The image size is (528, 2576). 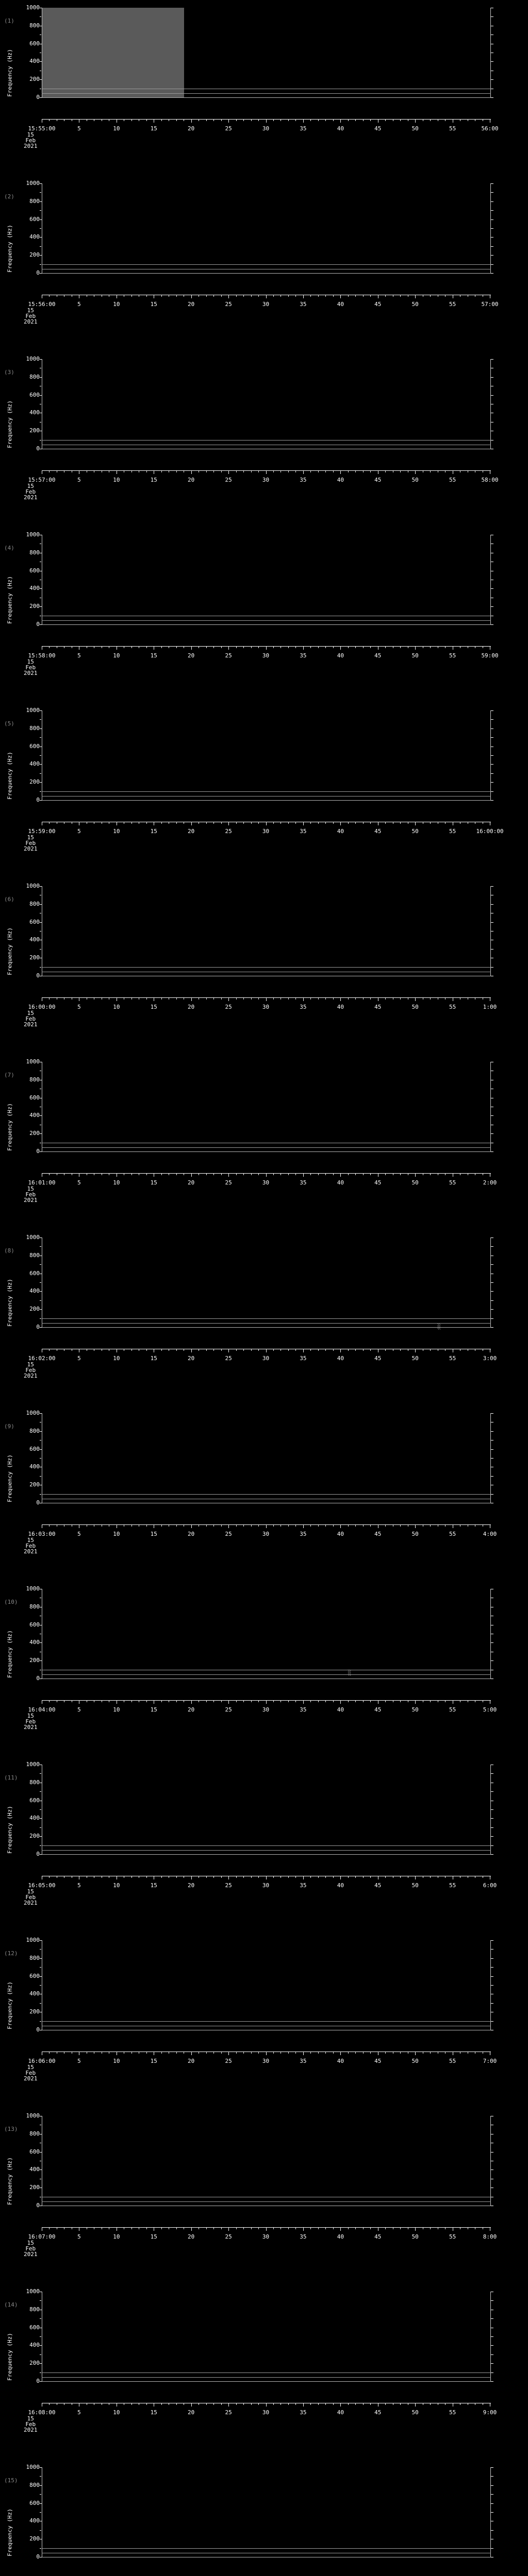 What do you see at coordinates (38, 1678) in the screenshot?
I see `y-tick-label: 0` at bounding box center [38, 1678].